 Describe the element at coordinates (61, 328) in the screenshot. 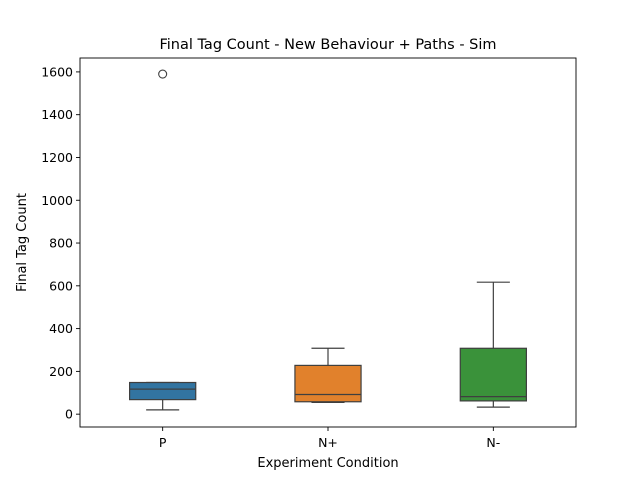

I see `y-tick-label: 400` at that location.